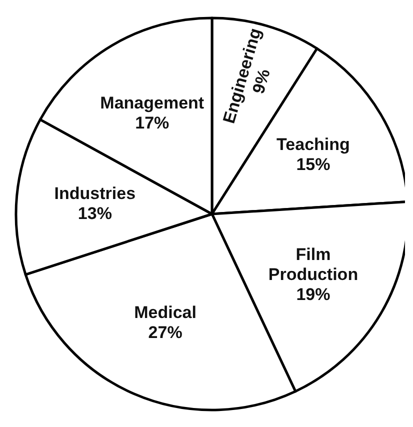 The height and width of the screenshot is (427, 413). What do you see at coordinates (152, 103) in the screenshot?
I see `slice-label: Management` at bounding box center [152, 103].